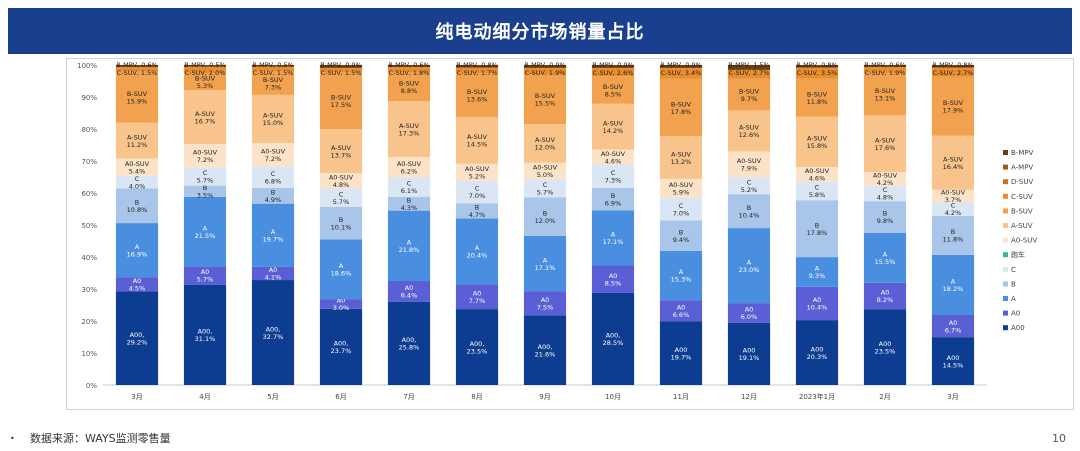 The image size is (1080, 451). Describe the element at coordinates (341, 102) in the screenshot. I see `data-label: B-SUV 17.5%` at that location.